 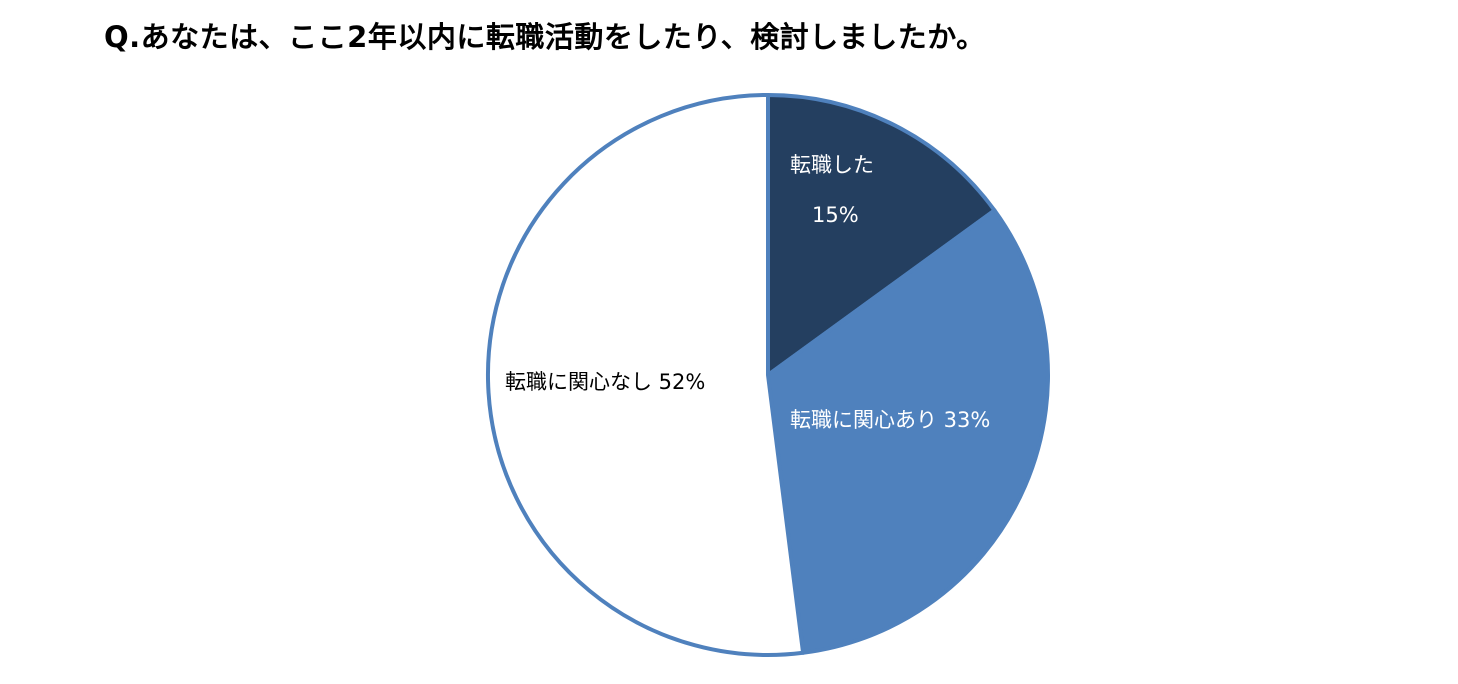 I want to click on pie-slice-changed-jobs, so click(x=881, y=235).